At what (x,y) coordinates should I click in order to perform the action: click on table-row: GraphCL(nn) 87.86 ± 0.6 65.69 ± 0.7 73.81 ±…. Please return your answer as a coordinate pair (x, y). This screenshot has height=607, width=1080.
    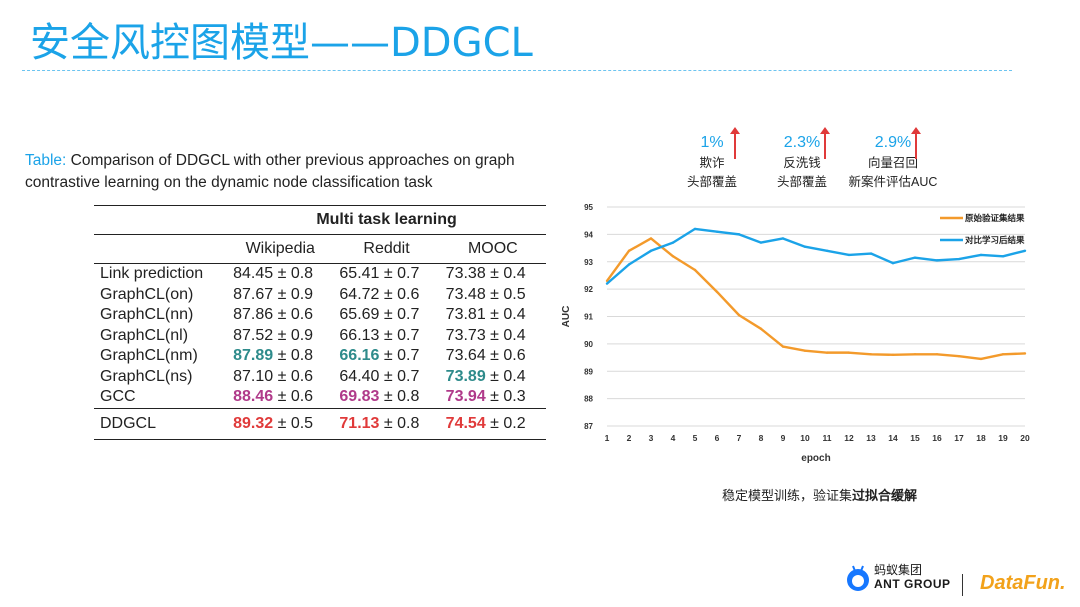
    Looking at the image, I should click on (320, 315).